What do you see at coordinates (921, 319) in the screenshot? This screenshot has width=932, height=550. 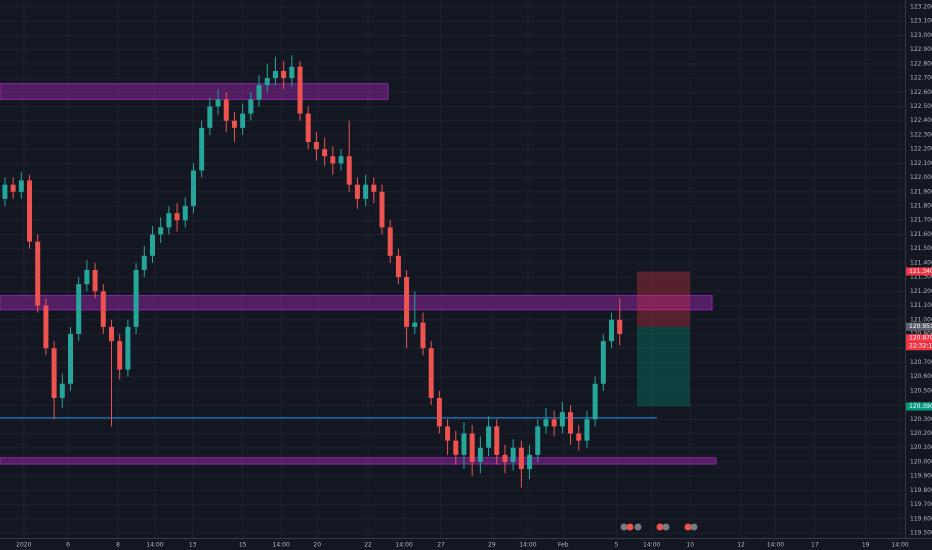 I see `y-tick-label: 121.000` at bounding box center [921, 319].